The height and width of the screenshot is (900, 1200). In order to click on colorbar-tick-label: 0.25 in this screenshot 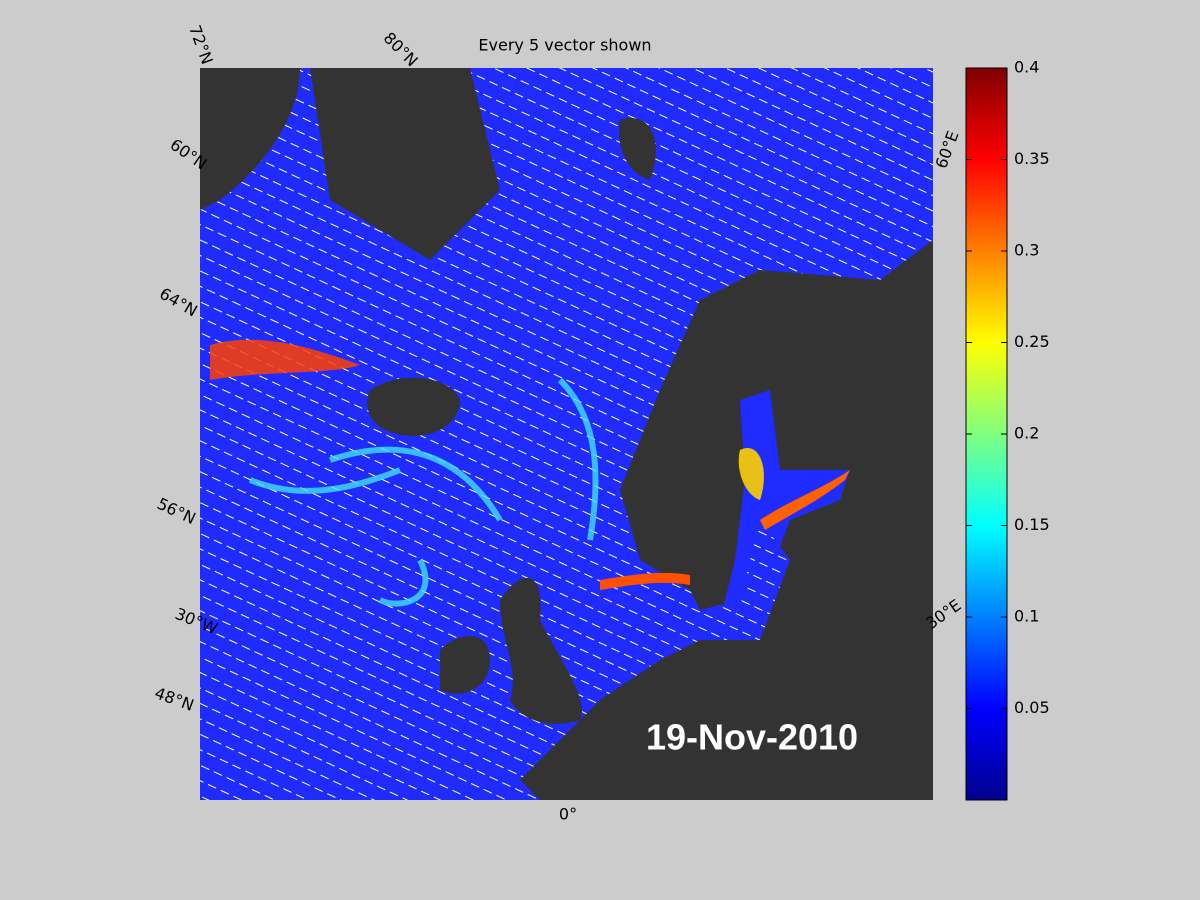, I will do `click(1032, 341)`.